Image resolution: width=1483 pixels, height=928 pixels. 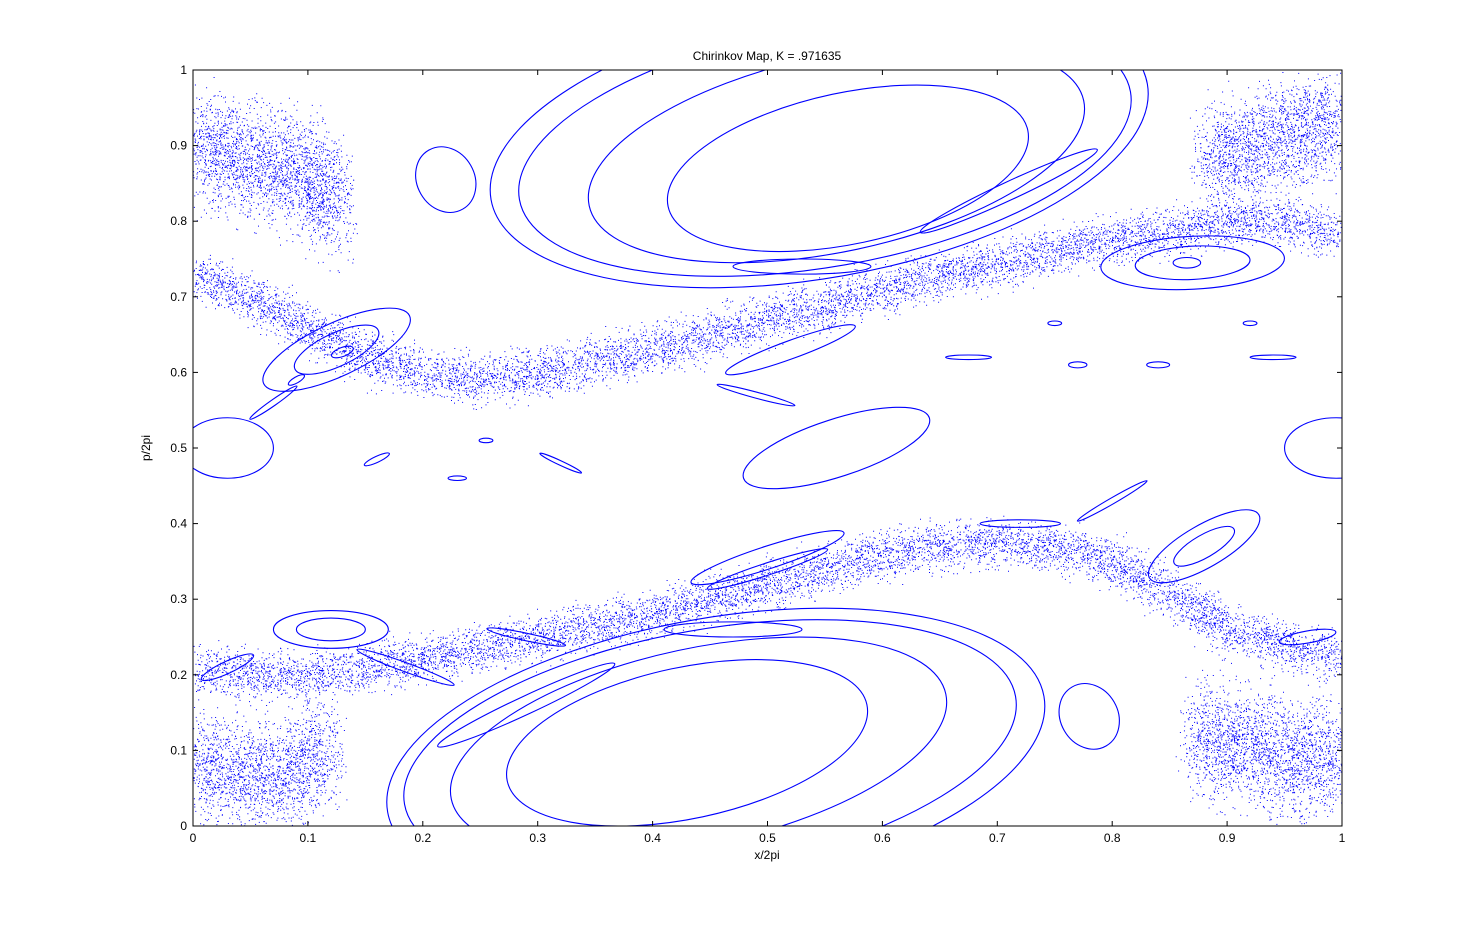 I want to click on y-tick-label: 0.2, so click(x=178, y=675).